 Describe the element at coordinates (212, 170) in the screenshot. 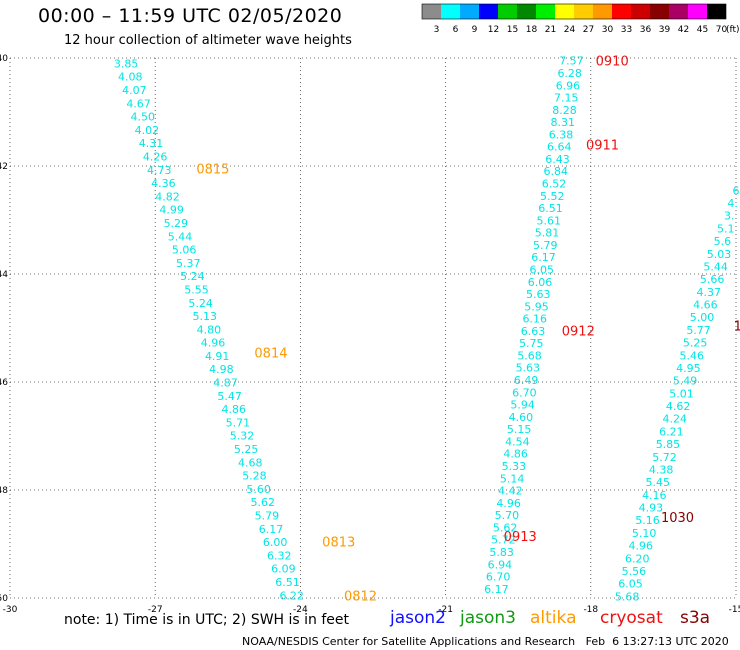

I see `pass-time-label: 0815` at that location.